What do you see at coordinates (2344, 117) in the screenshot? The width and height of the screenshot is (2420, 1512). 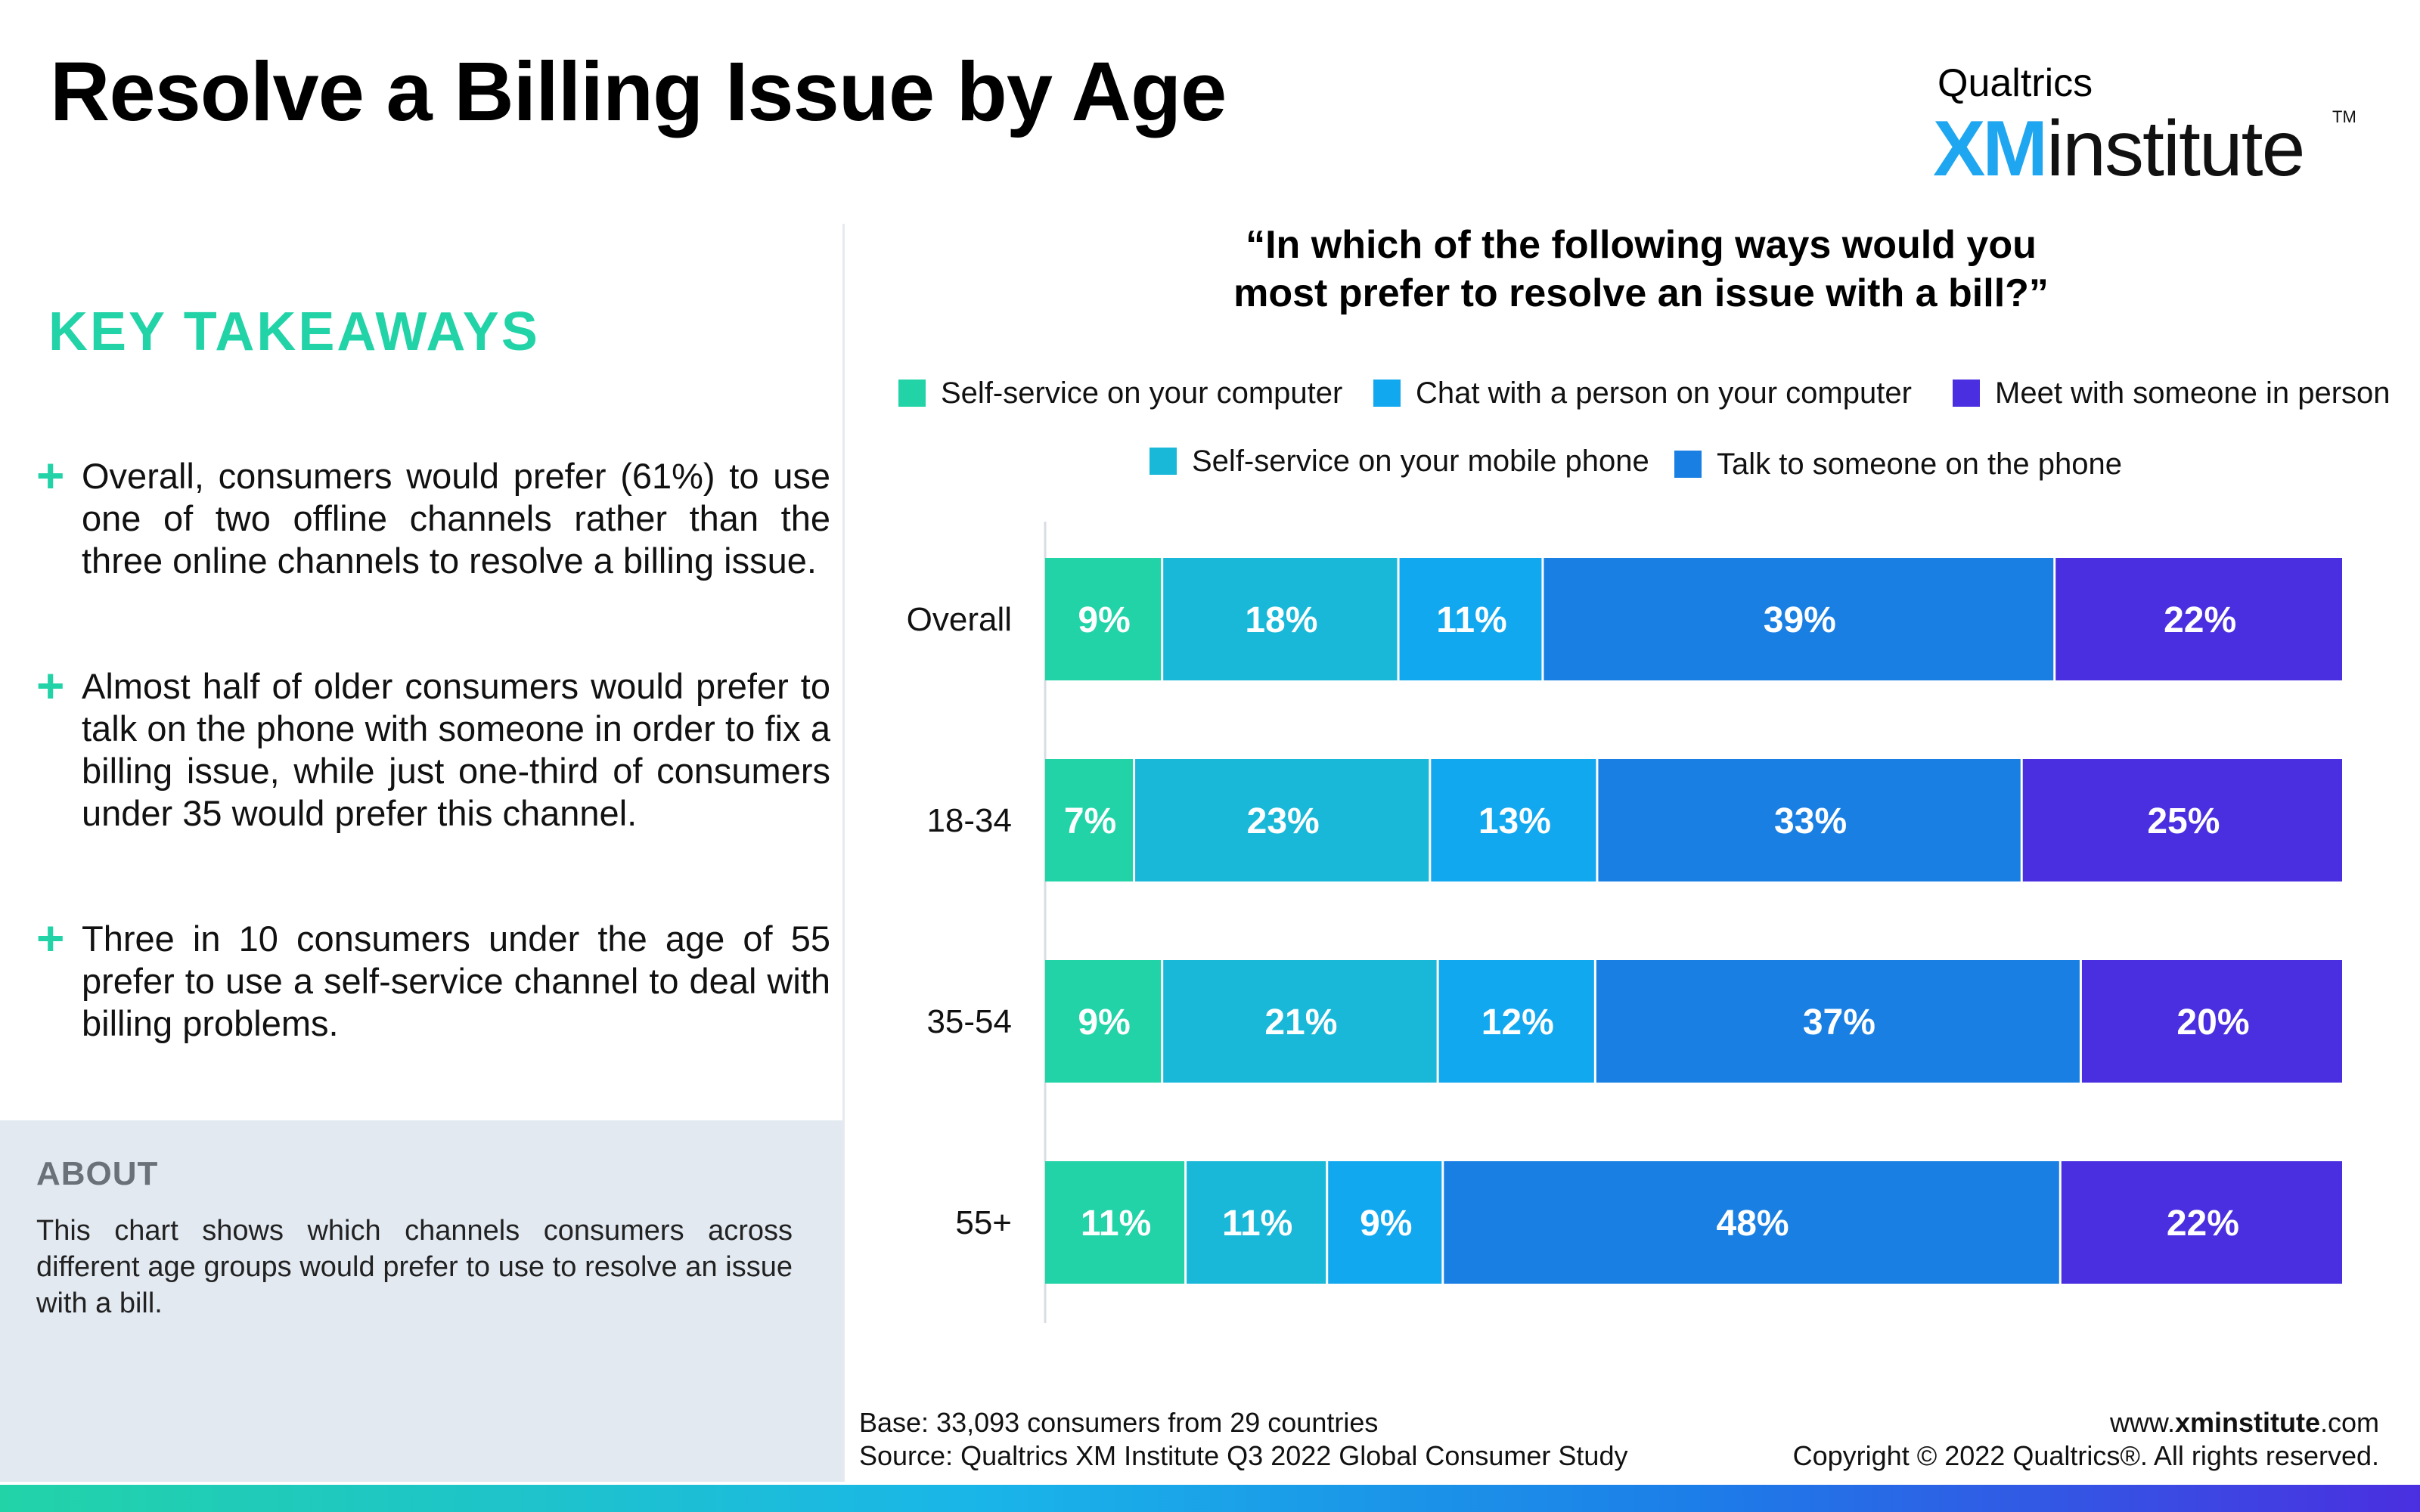 I see `logo-trademark: TM` at bounding box center [2344, 117].